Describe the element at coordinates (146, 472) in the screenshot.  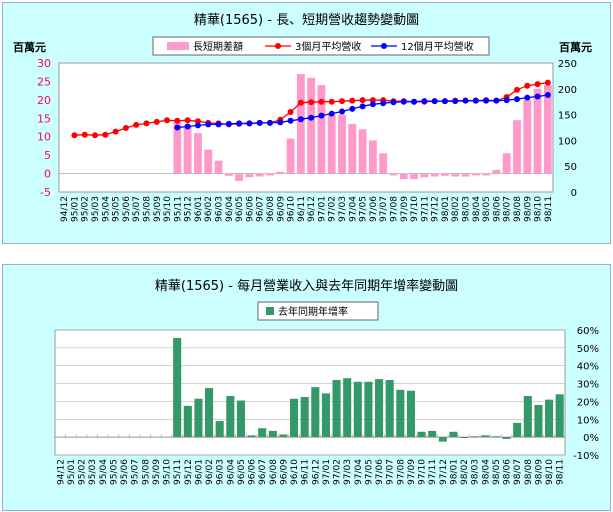
I see `x-tick-label: 95/08` at that location.